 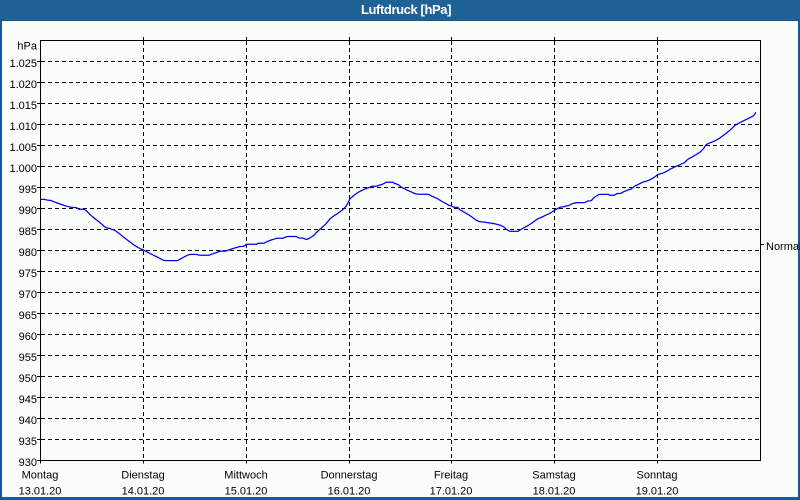 I want to click on svg-text: 945, so click(x=28, y=400).